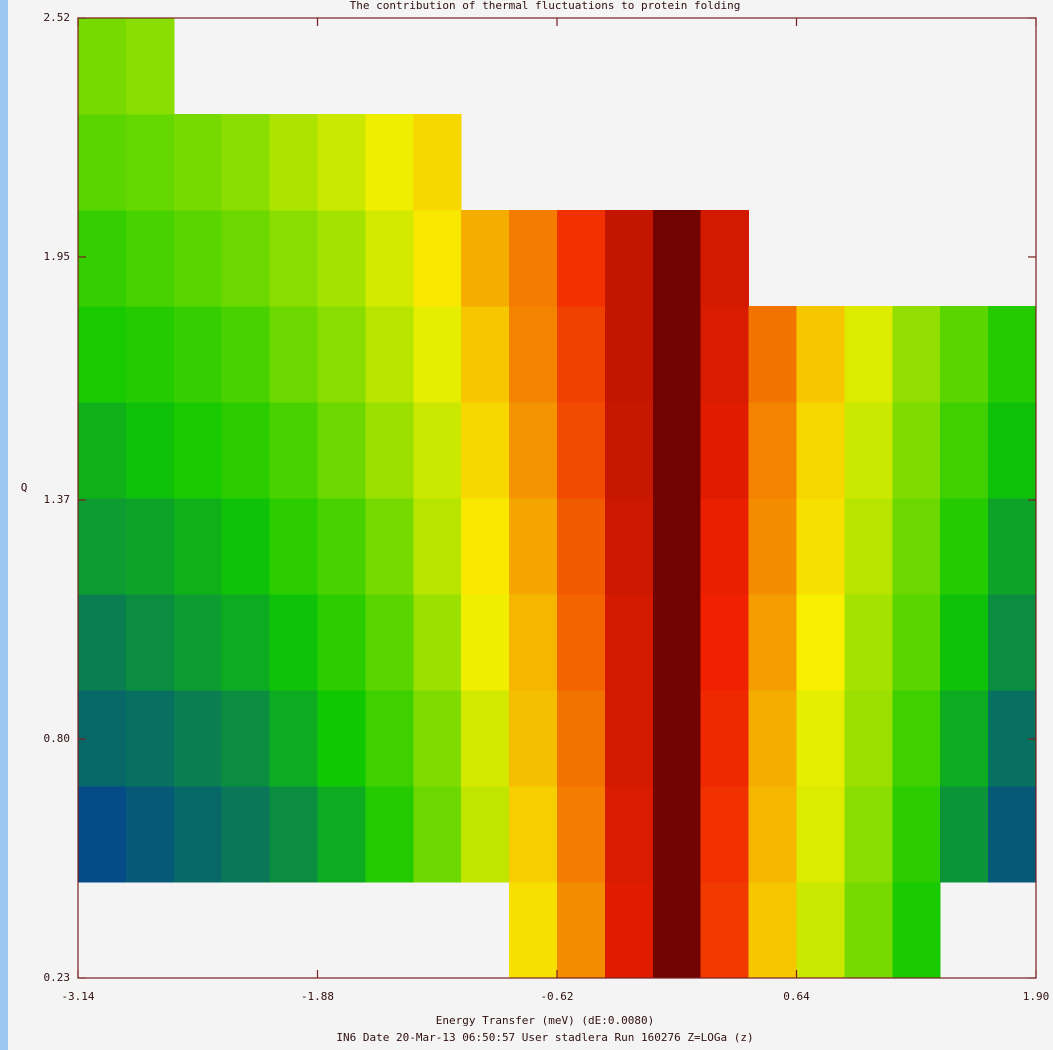 The image size is (1053, 1050). What do you see at coordinates (57, 977) in the screenshot?
I see `y-tick-label: 0.23` at bounding box center [57, 977].